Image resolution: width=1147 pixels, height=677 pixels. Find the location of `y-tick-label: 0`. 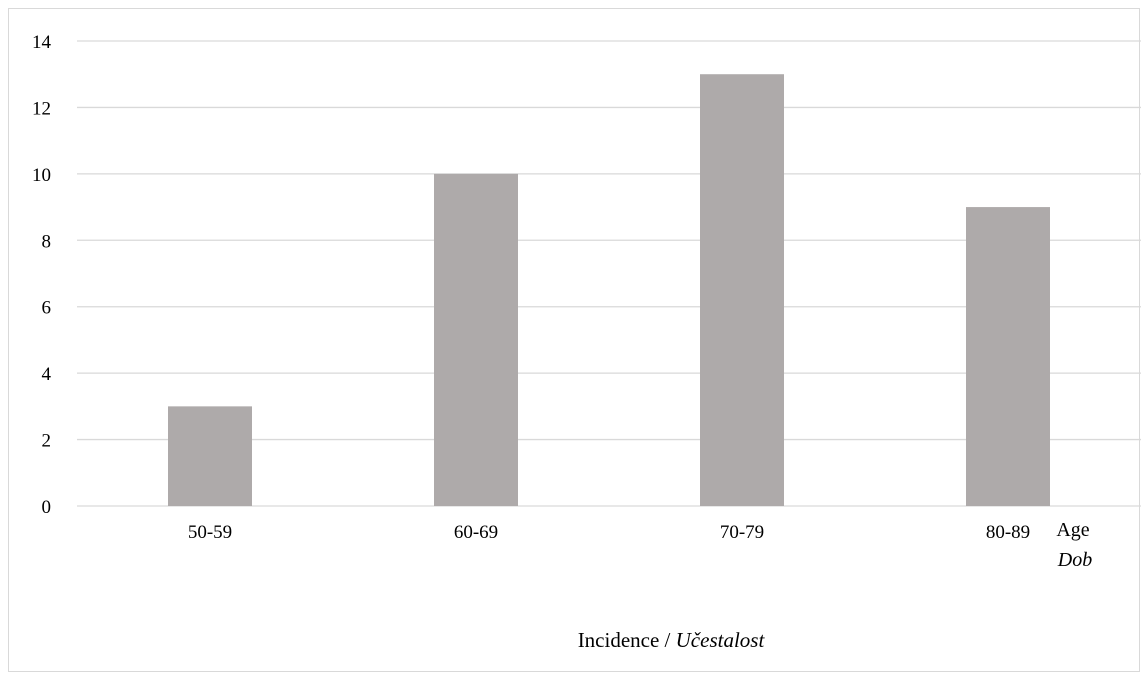

y-tick-label: 0 is located at coordinates (47, 507).